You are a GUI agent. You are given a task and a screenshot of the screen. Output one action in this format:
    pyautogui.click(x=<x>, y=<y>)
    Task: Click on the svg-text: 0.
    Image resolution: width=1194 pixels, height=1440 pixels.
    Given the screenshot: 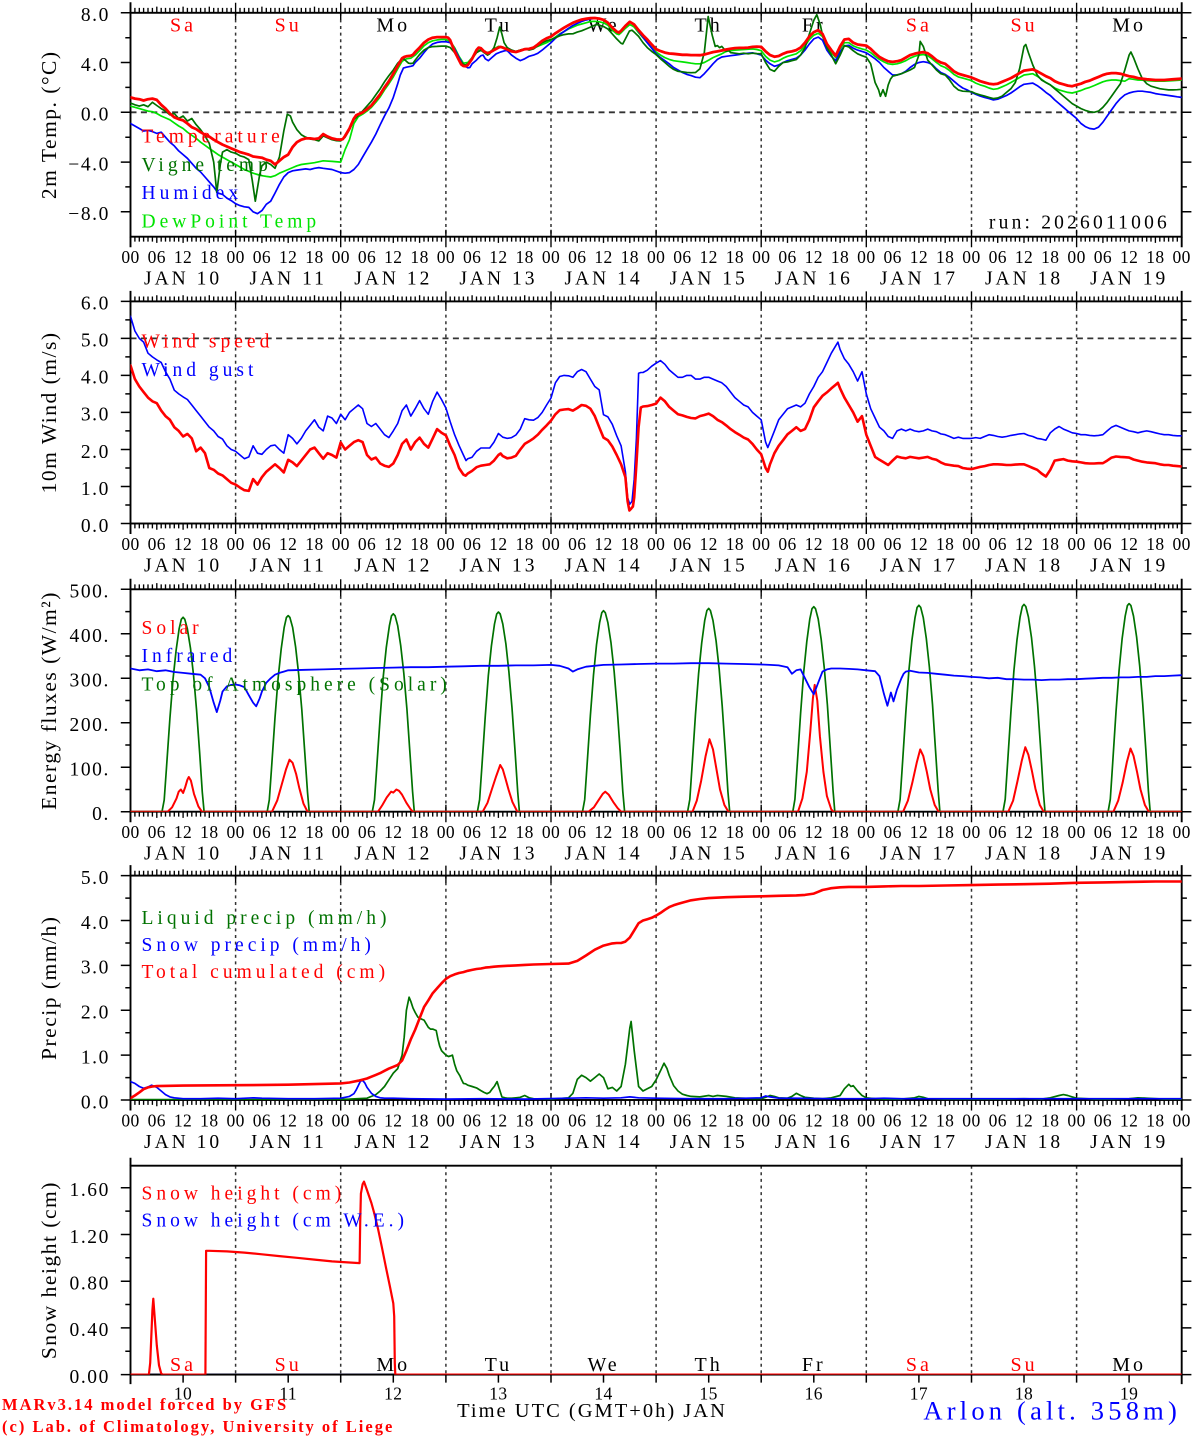 What is the action you would take?
    pyautogui.click(x=101, y=814)
    